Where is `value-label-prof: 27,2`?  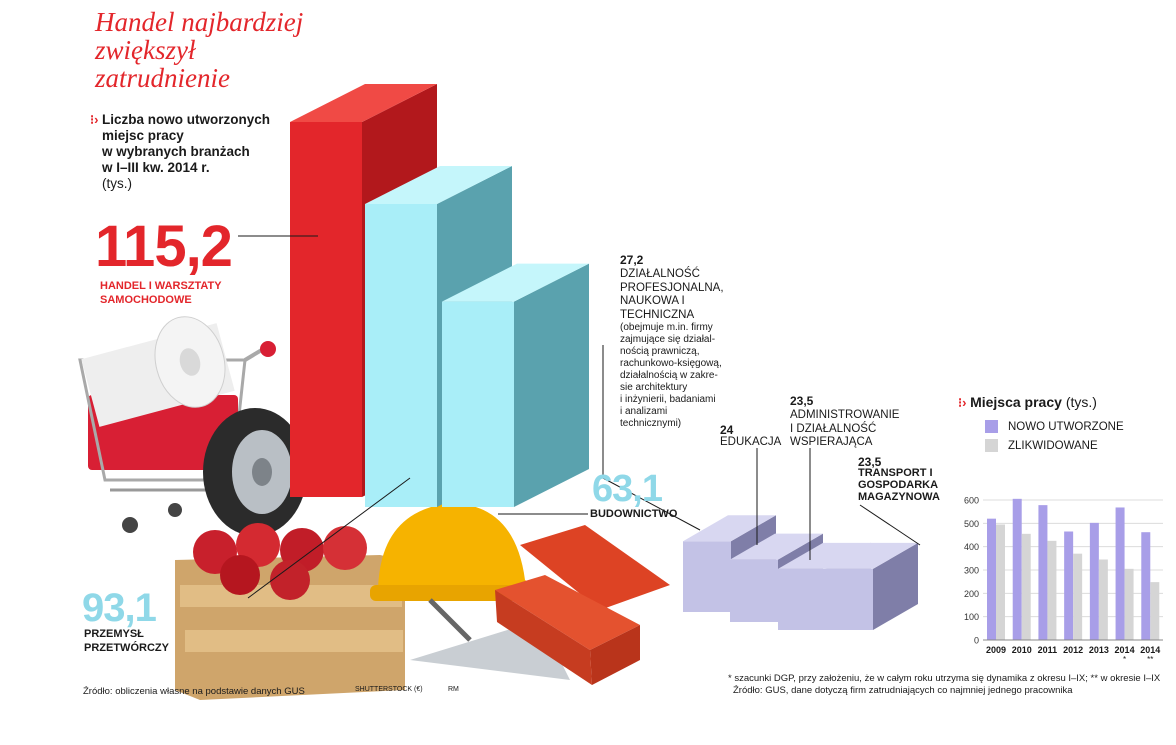 value-label-prof: 27,2 is located at coordinates (632, 260).